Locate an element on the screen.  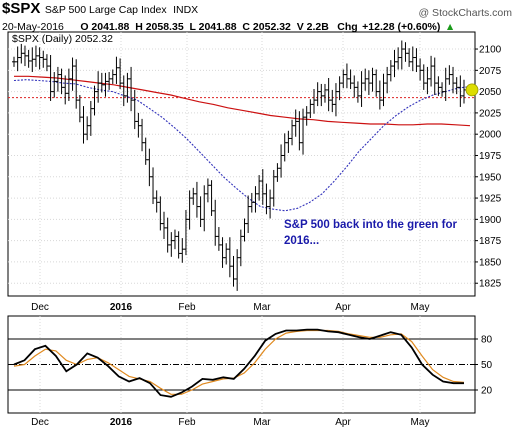
chart-header: $SPX S&P 500 Large Cap Index INDX is located at coordinates (100, 9).